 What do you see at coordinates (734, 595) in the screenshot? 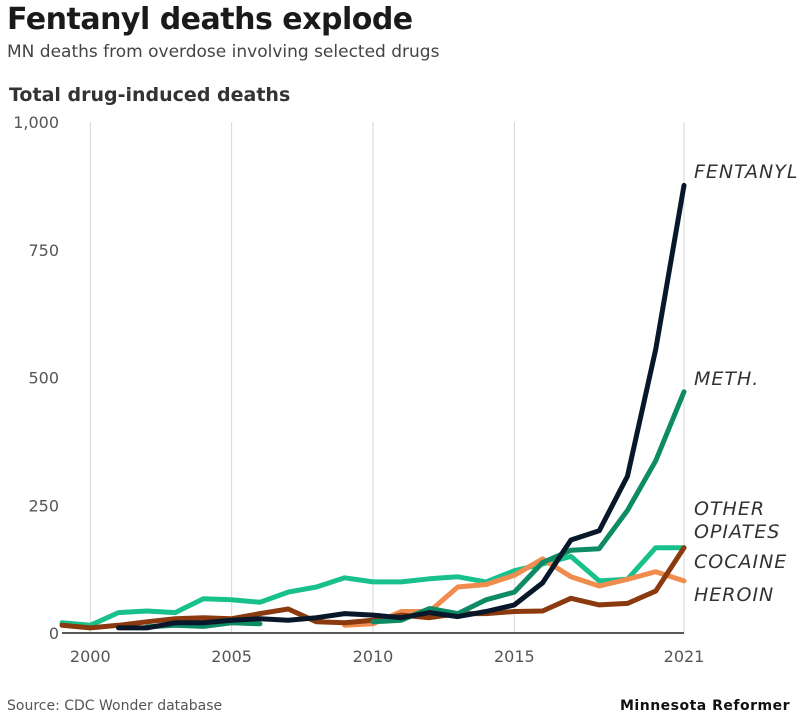
I see `series-label-heroin: HEROIN` at bounding box center [734, 595].